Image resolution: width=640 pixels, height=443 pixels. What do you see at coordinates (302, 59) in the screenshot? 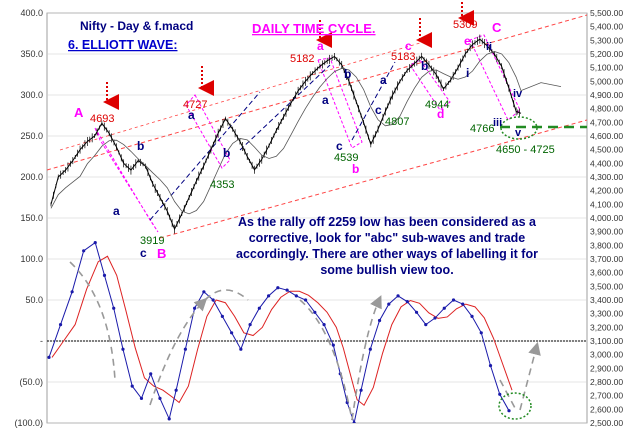
I see `price-label-5182: 5182` at bounding box center [302, 59].